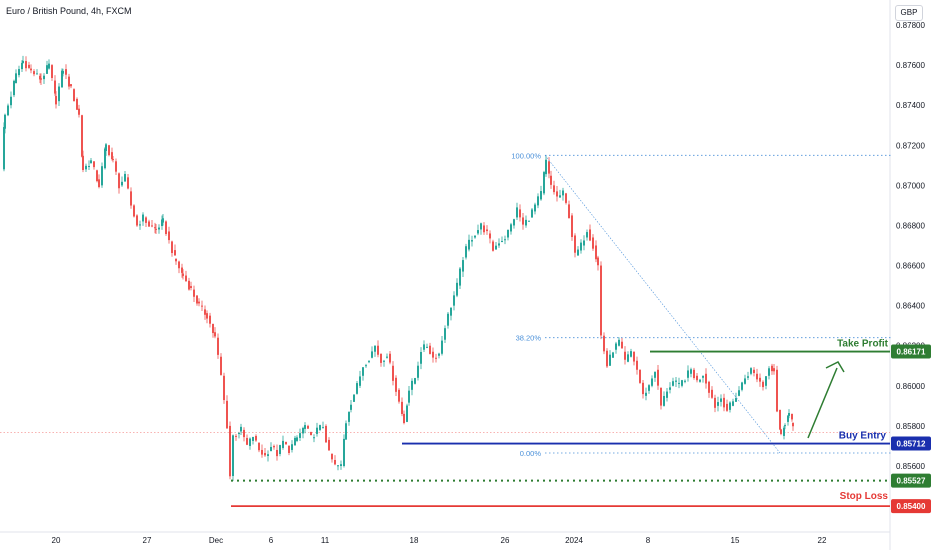 The width and height of the screenshot is (932, 550). Describe the element at coordinates (910, 105) in the screenshot. I see `y-tick-label: 0.87400` at that location.